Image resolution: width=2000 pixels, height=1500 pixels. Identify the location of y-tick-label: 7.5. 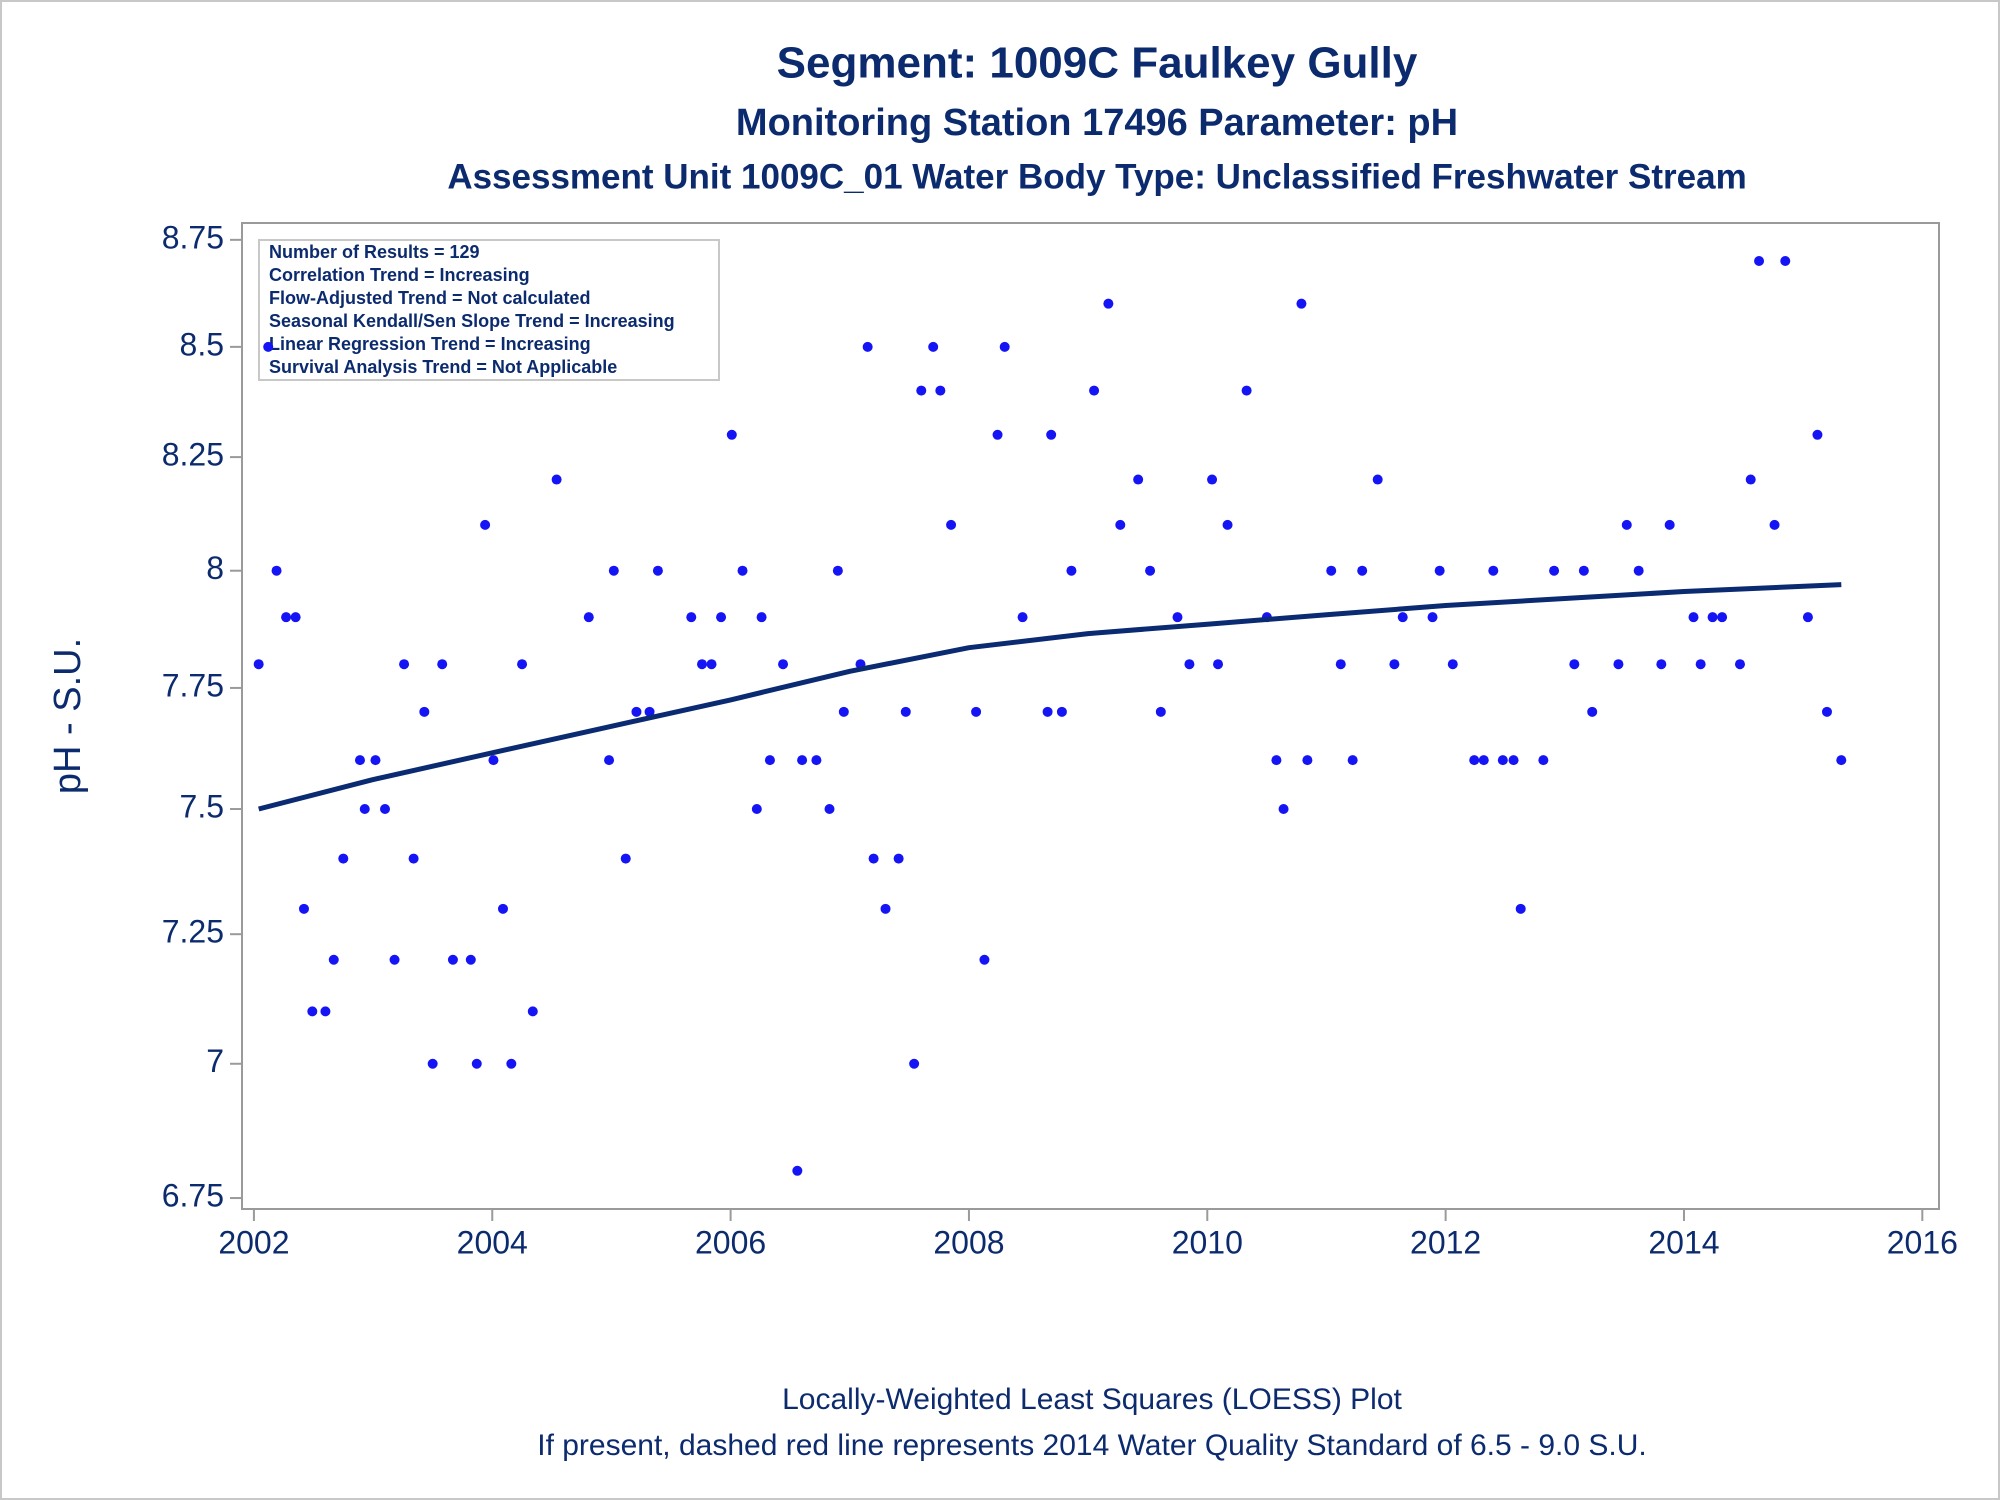
(202, 806).